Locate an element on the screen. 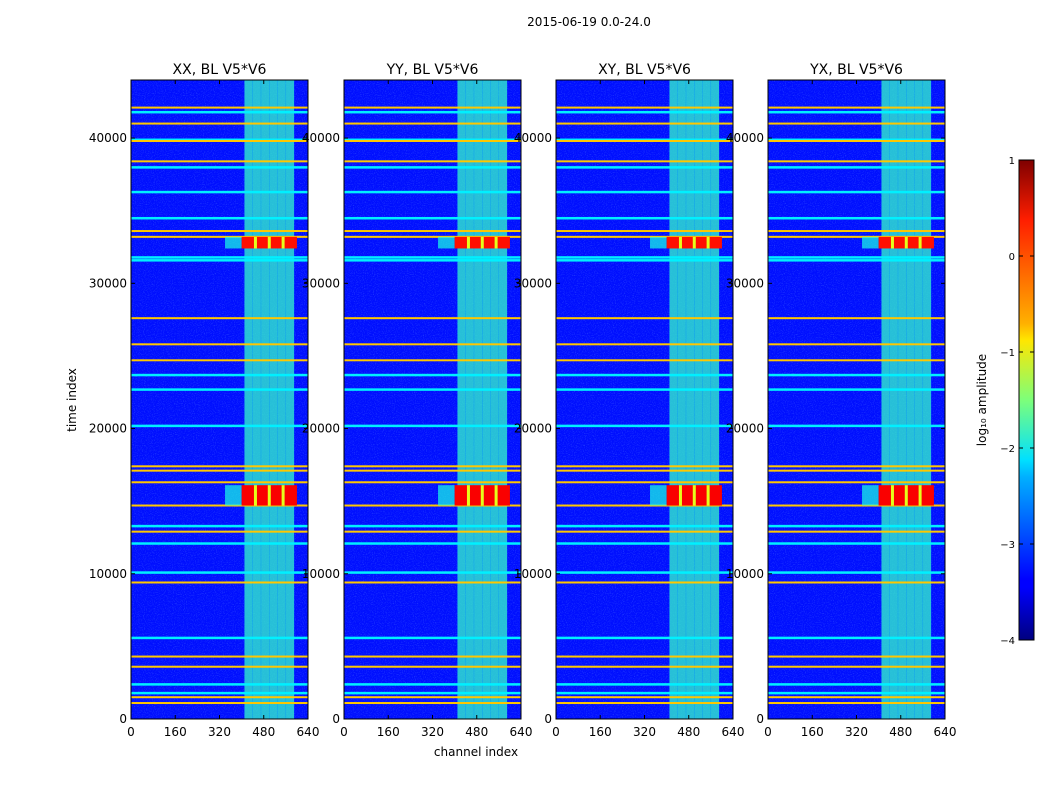  y-tick-label: 20000 is located at coordinates (745, 429).